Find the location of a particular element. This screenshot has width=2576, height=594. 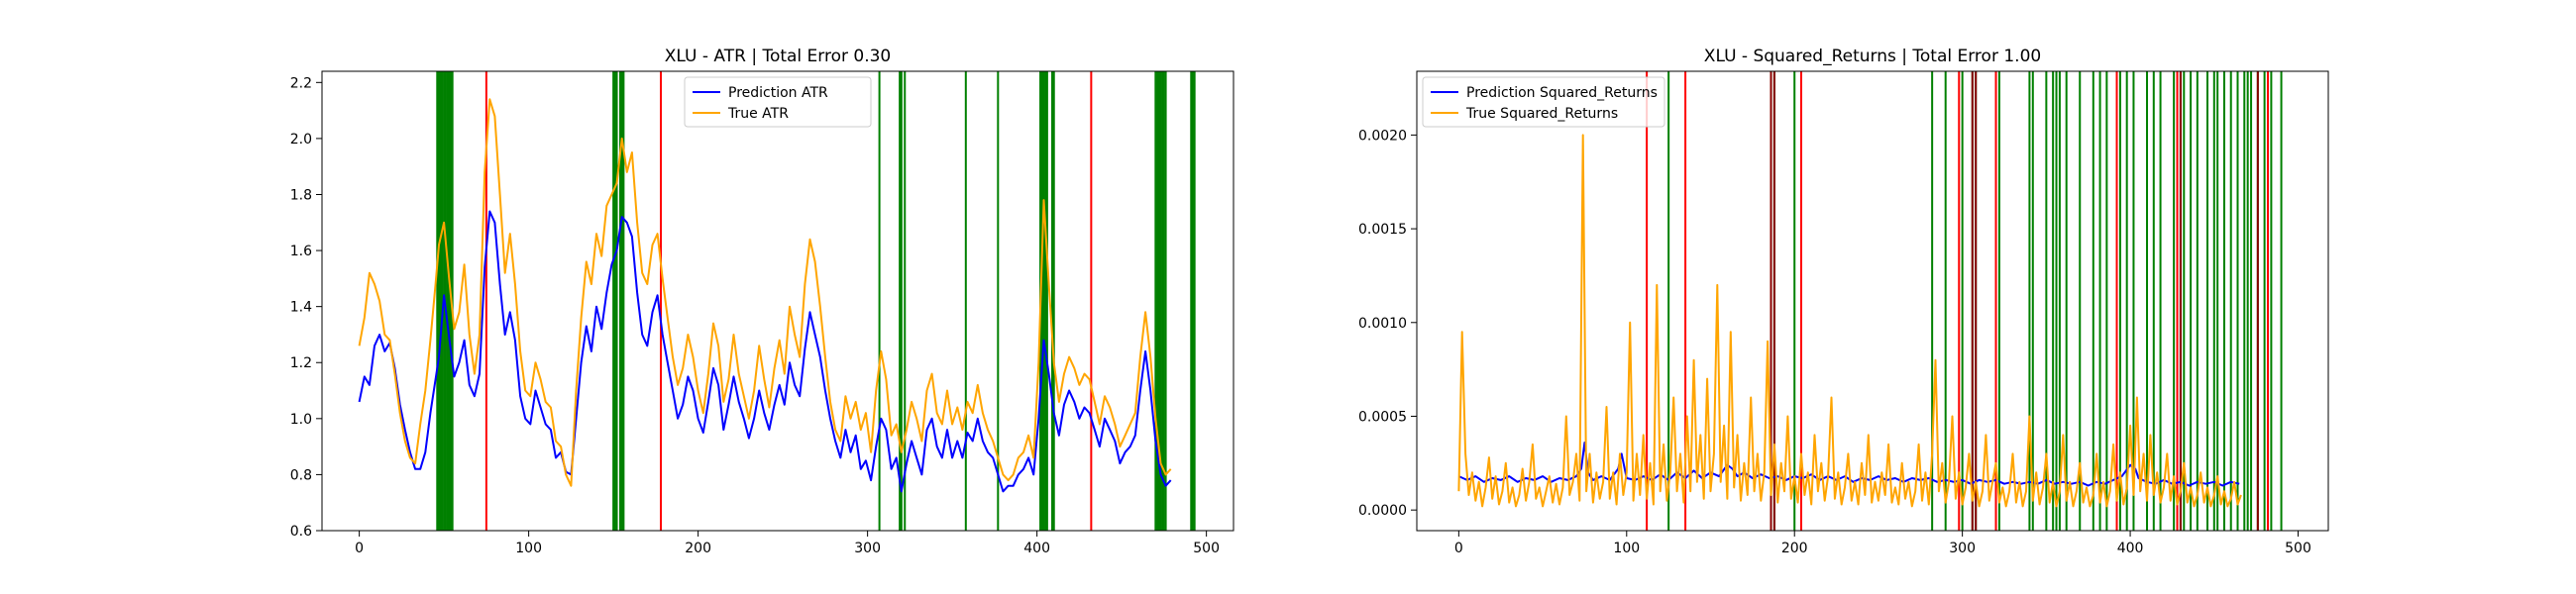

squared-returns-y-tick-label-1: 0.0005 is located at coordinates (1382, 417).